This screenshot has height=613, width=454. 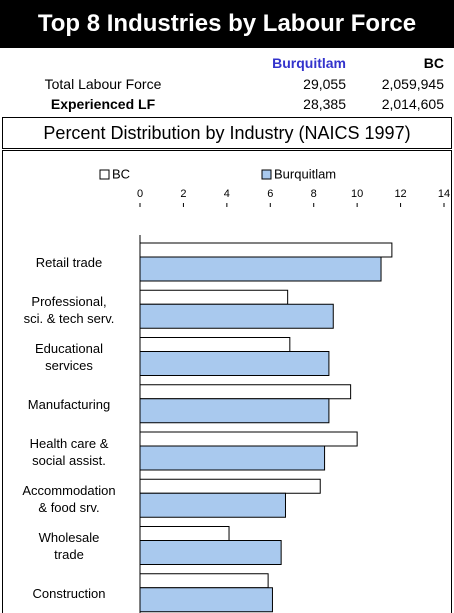 I want to click on category-label: Retail trade, so click(x=69, y=263).